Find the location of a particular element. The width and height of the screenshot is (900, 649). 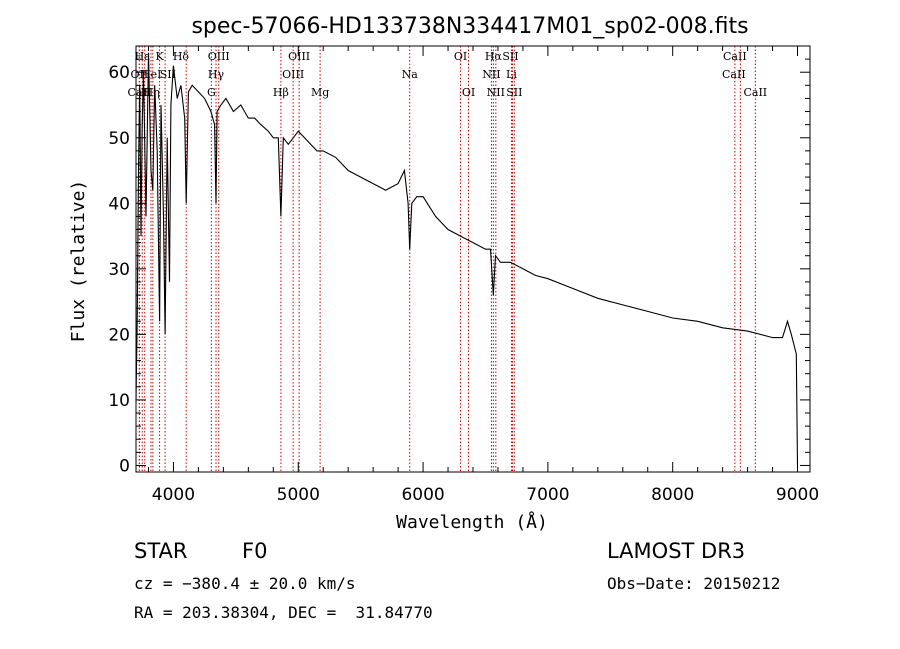

line-label-18: OI is located at coordinates (468, 92).